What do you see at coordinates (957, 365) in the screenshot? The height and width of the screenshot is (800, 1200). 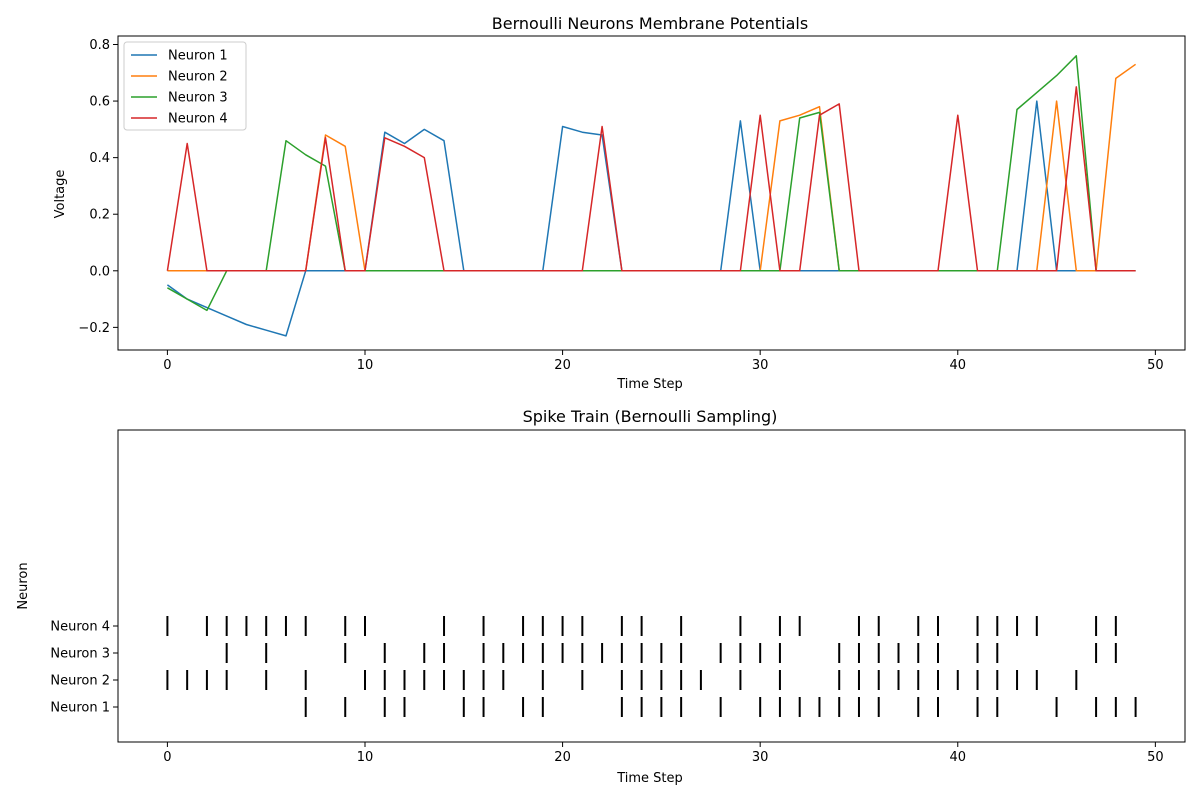 I see `chart1-xtick-label: 40` at bounding box center [957, 365].